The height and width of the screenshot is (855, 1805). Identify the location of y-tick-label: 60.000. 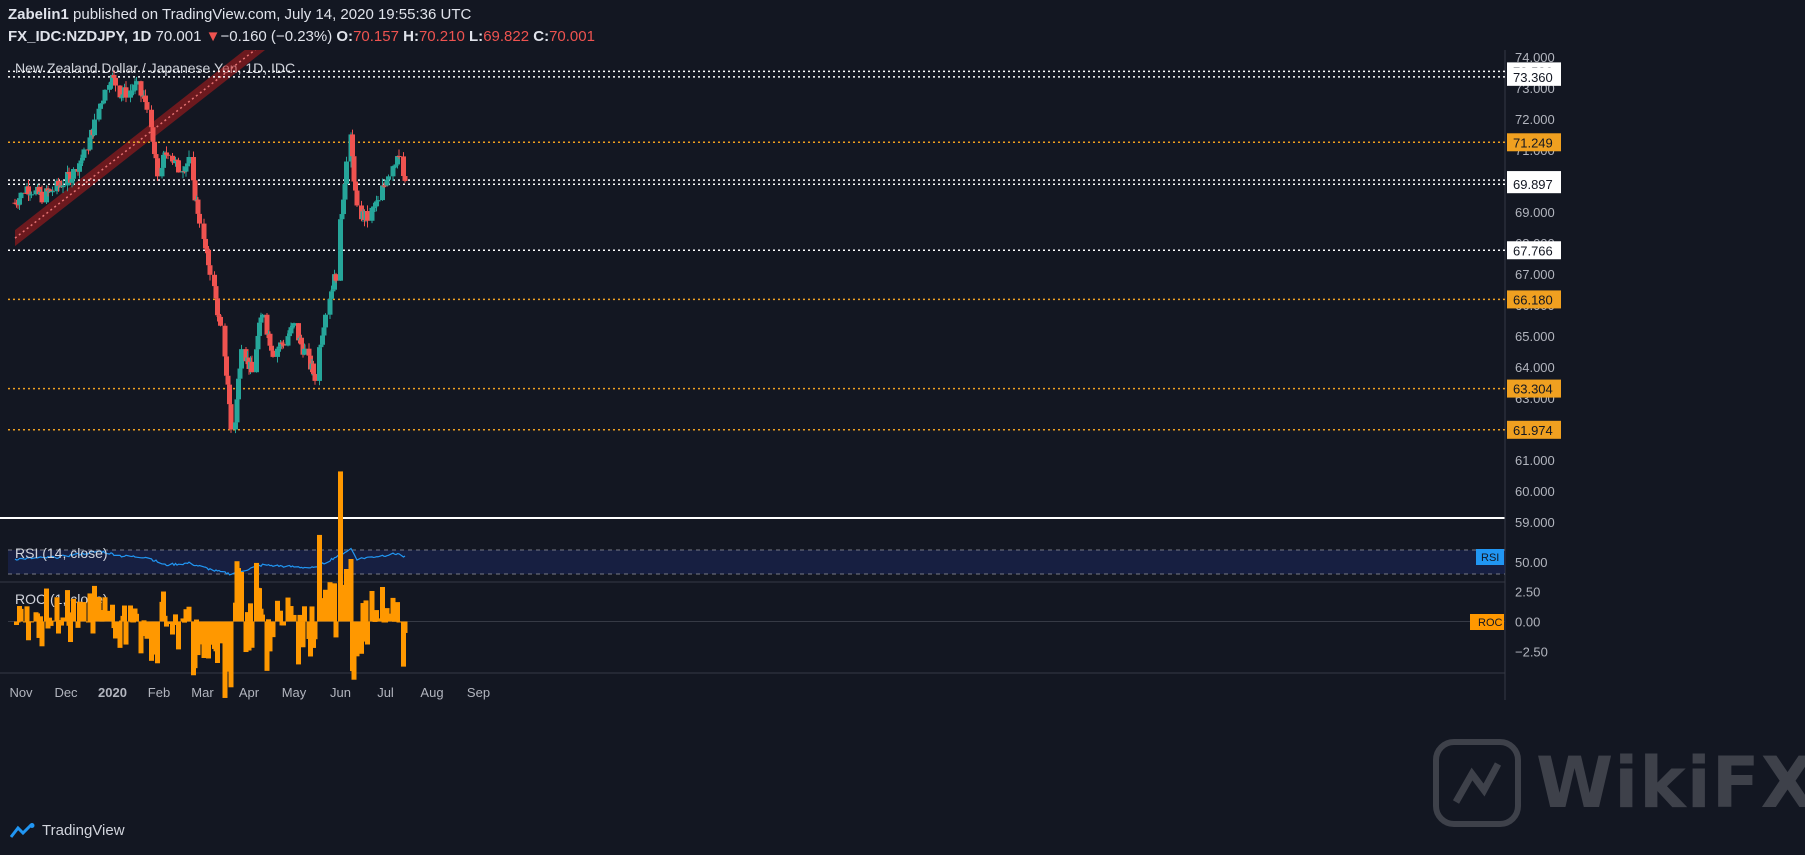
(1535, 491).